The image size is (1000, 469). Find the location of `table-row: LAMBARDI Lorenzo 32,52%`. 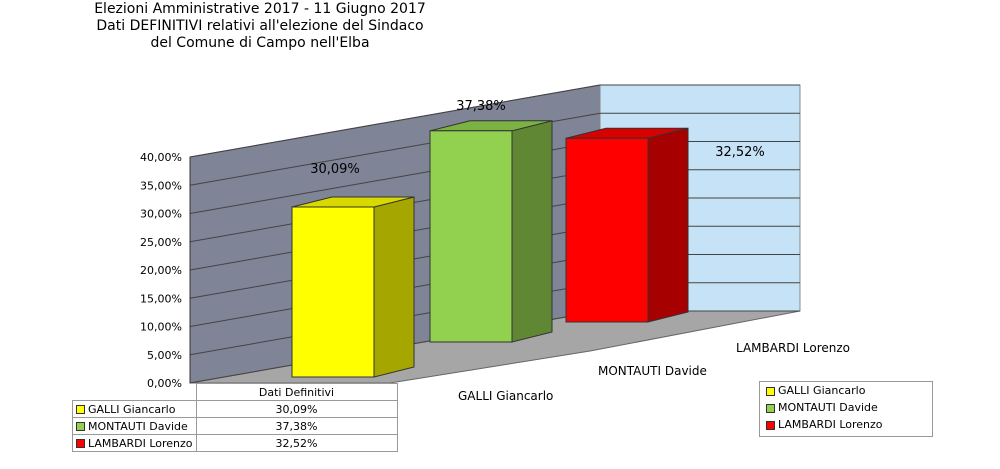

table-row: LAMBARDI Lorenzo 32,52% is located at coordinates (235, 443).